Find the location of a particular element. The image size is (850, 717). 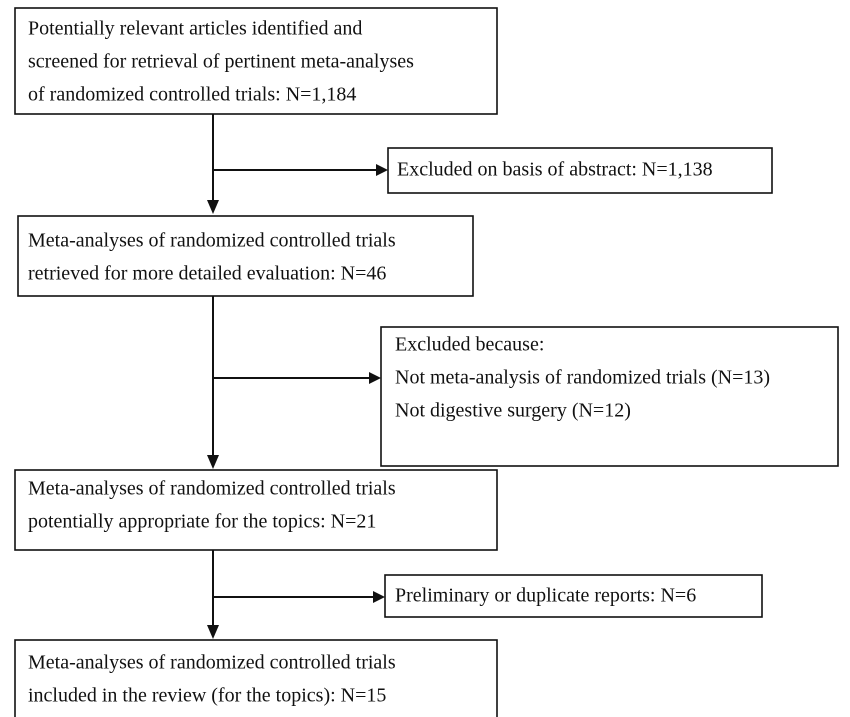

box-text: Excluded because: is located at coordinates (469, 345).